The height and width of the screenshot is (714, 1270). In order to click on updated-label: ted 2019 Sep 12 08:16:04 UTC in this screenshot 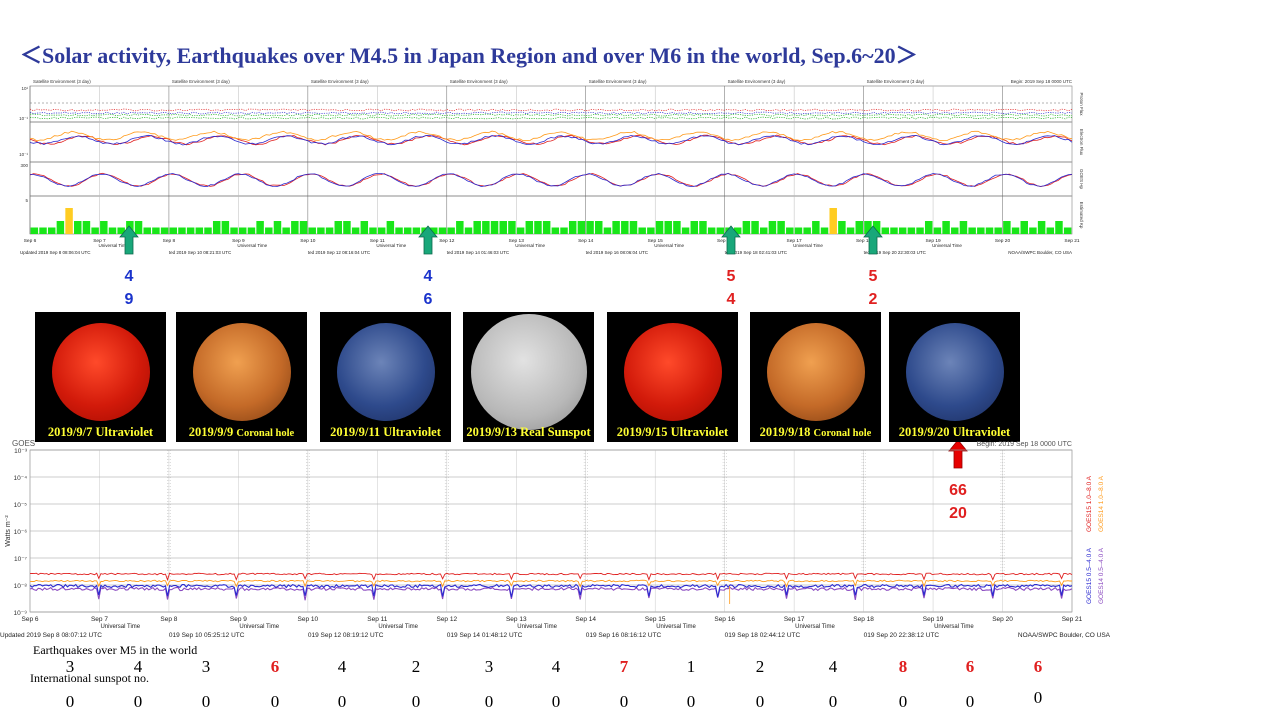, I will do `click(339, 252)`.